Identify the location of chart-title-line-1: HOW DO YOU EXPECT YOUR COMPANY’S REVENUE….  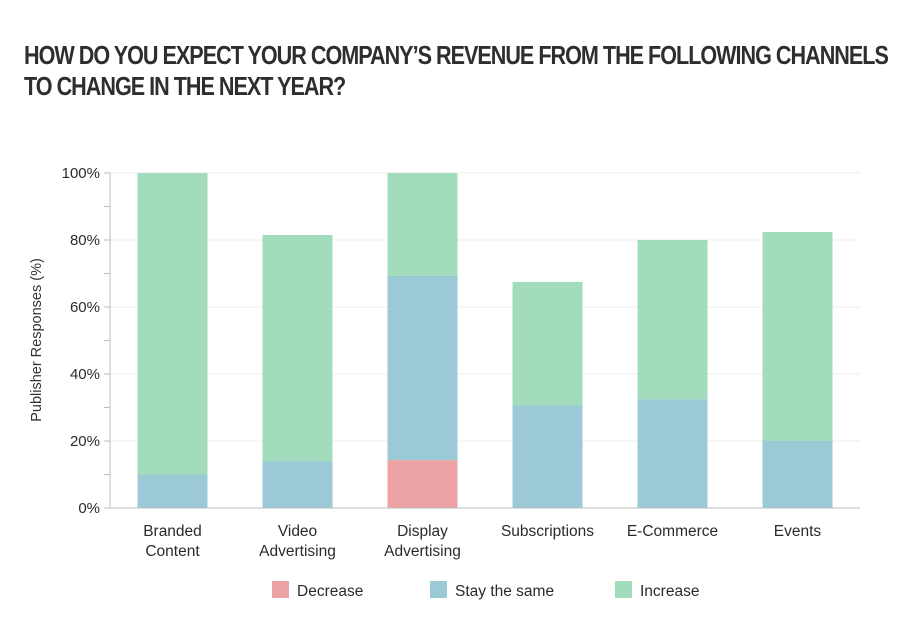
(456, 55).